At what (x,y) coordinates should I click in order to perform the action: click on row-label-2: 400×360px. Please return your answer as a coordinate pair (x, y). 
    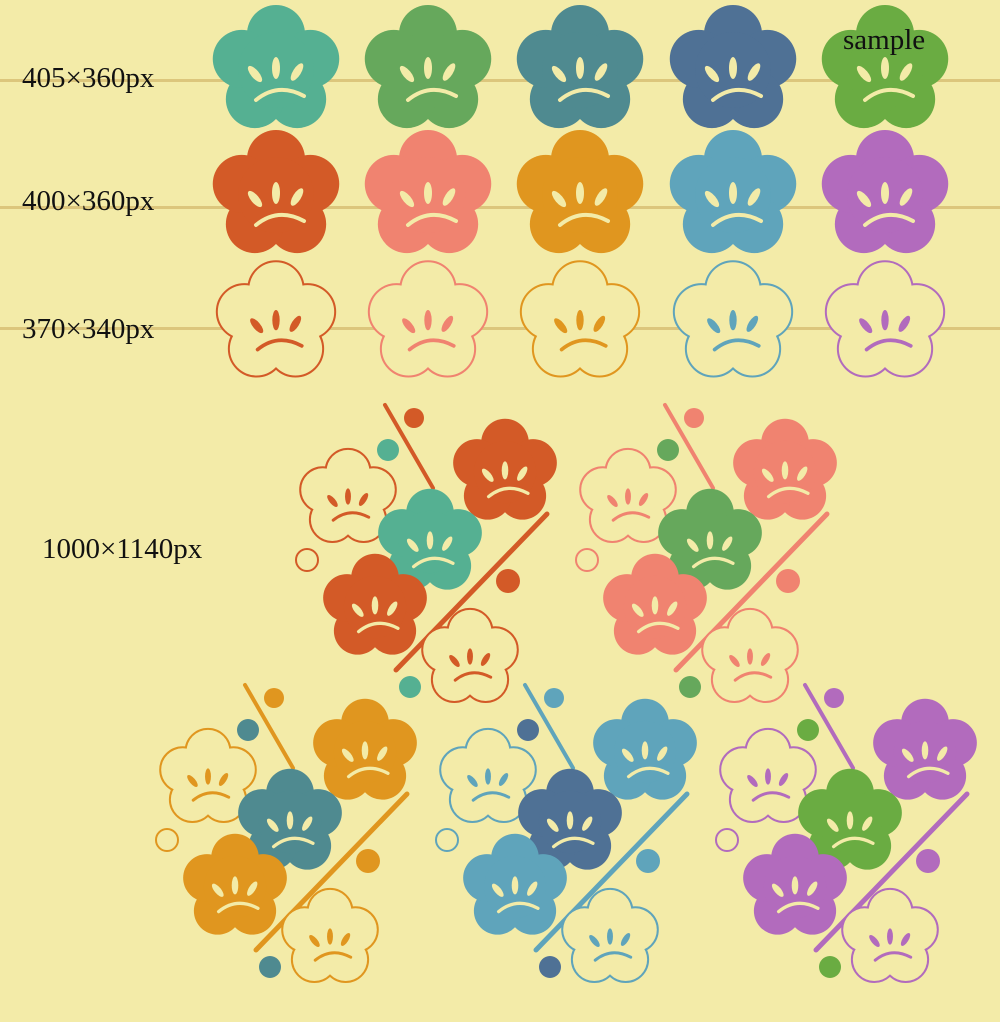
    Looking at the image, I should click on (88, 201).